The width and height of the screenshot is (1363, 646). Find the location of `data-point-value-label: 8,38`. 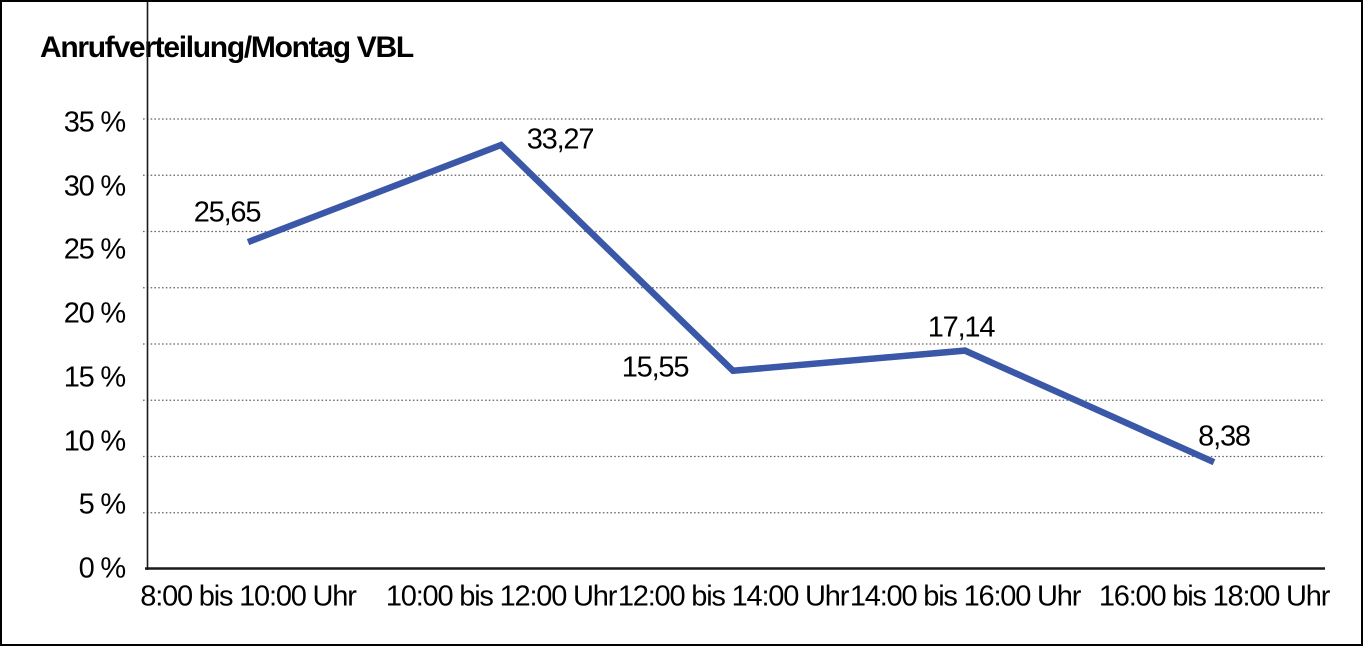

data-point-value-label: 8,38 is located at coordinates (1224, 436).